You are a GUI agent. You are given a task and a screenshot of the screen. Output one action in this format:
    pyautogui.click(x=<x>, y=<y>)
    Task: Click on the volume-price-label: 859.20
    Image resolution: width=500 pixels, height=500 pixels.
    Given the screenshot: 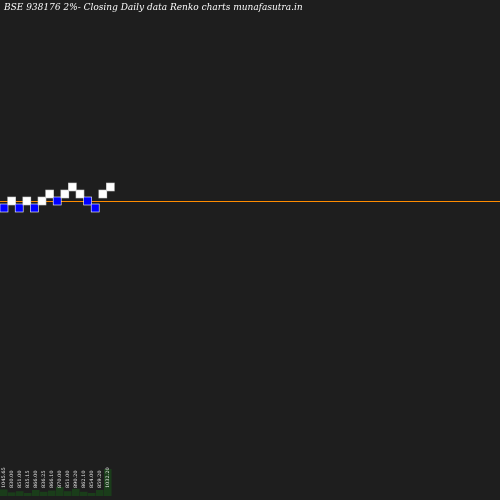 What is the action you would take?
    pyautogui.click(x=100, y=480)
    